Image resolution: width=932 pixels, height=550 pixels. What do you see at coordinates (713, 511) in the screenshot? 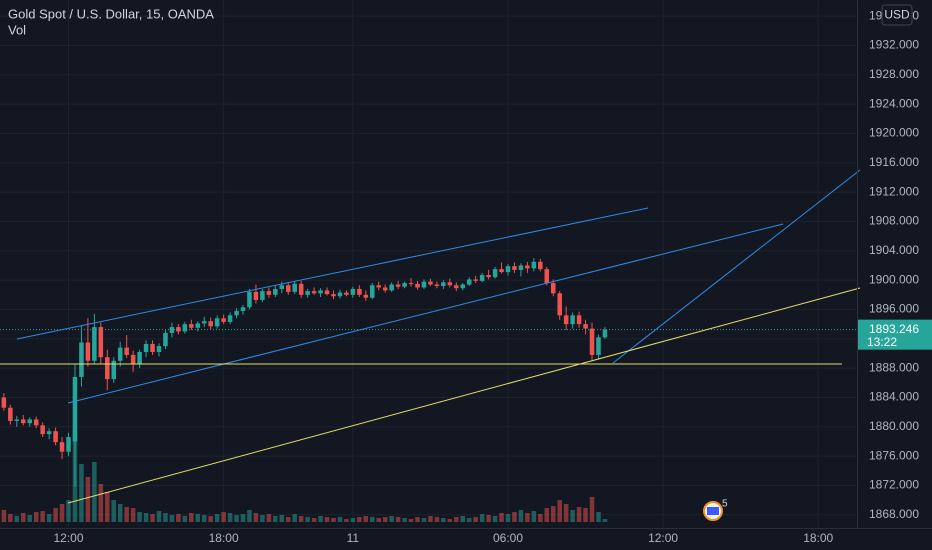
I see `flag` at bounding box center [713, 511].